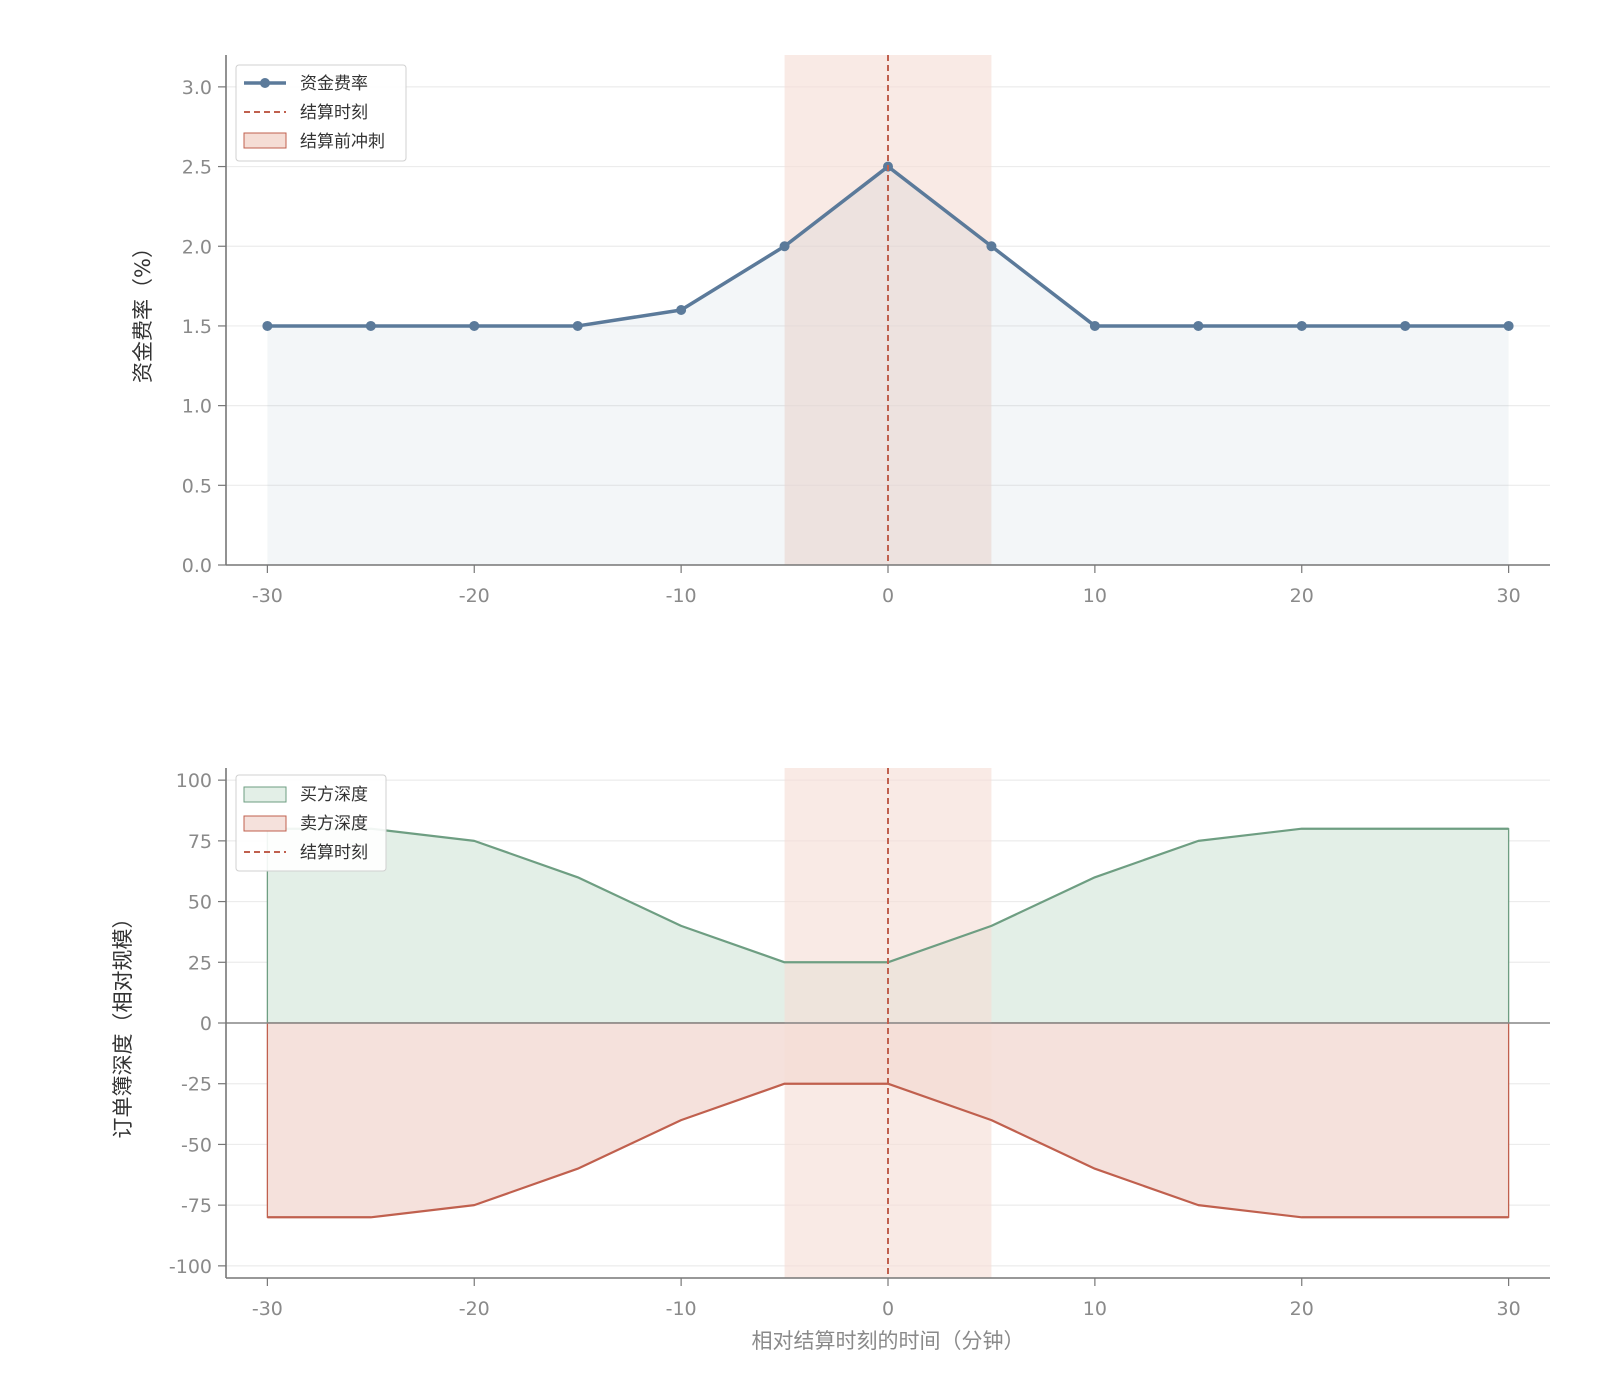  What do you see at coordinates (196, 1085) in the screenshot?
I see `p2-ytick-label: -25` at bounding box center [196, 1085].